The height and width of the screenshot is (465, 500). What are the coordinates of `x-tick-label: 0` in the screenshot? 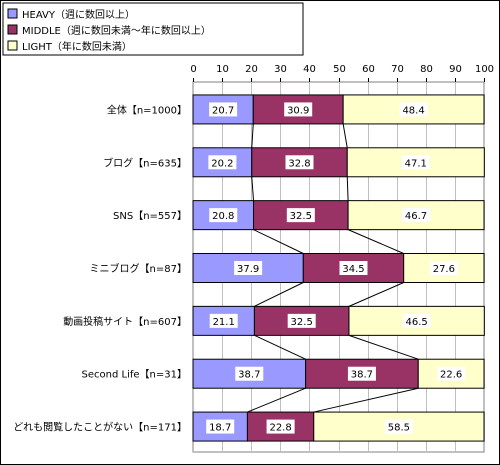 It's located at (193, 69).